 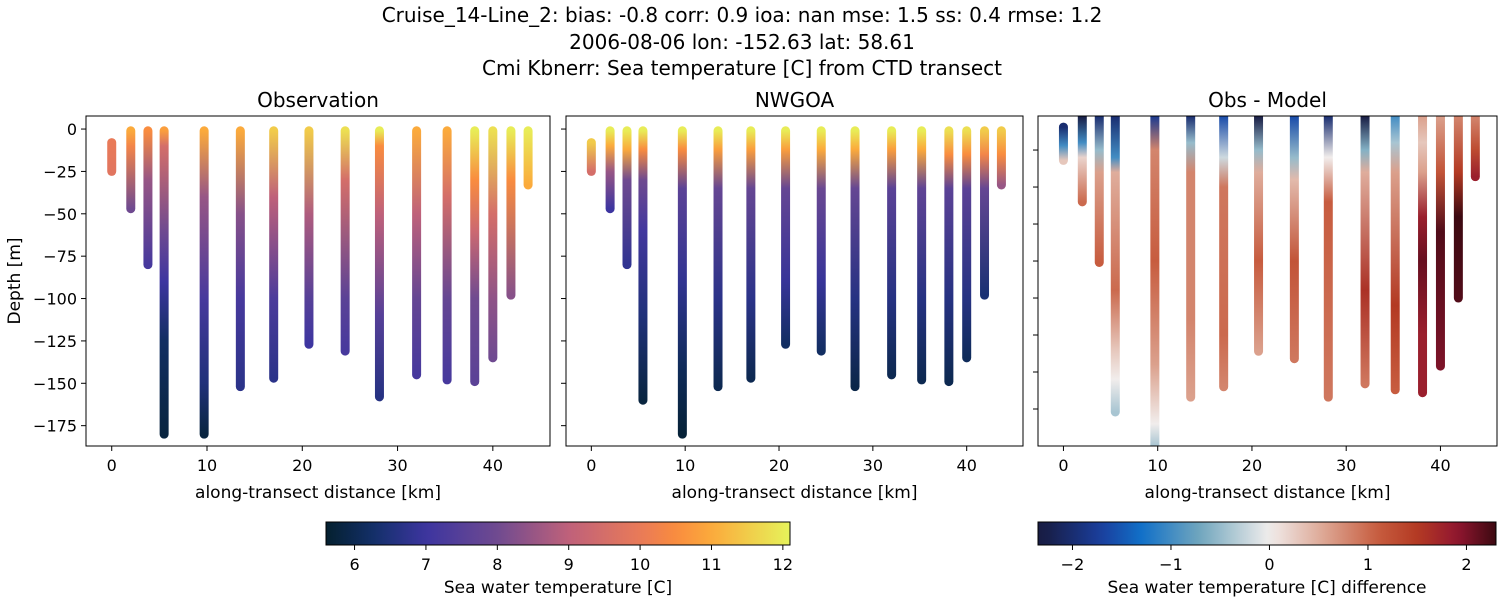 What do you see at coordinates (1171, 564) in the screenshot?
I see `colorbar-tick-label: −1` at bounding box center [1171, 564].